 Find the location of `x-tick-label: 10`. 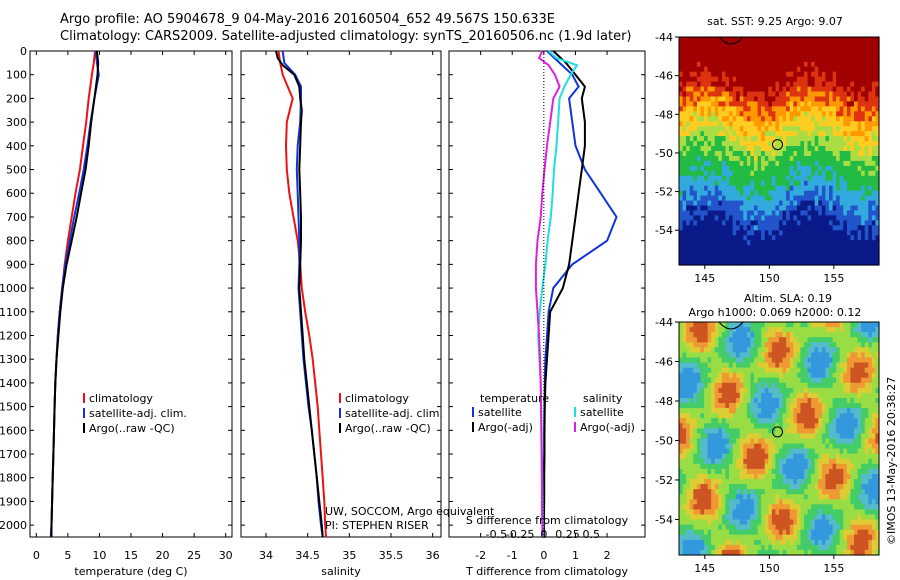

x-tick-label: 10 is located at coordinates (99, 555).